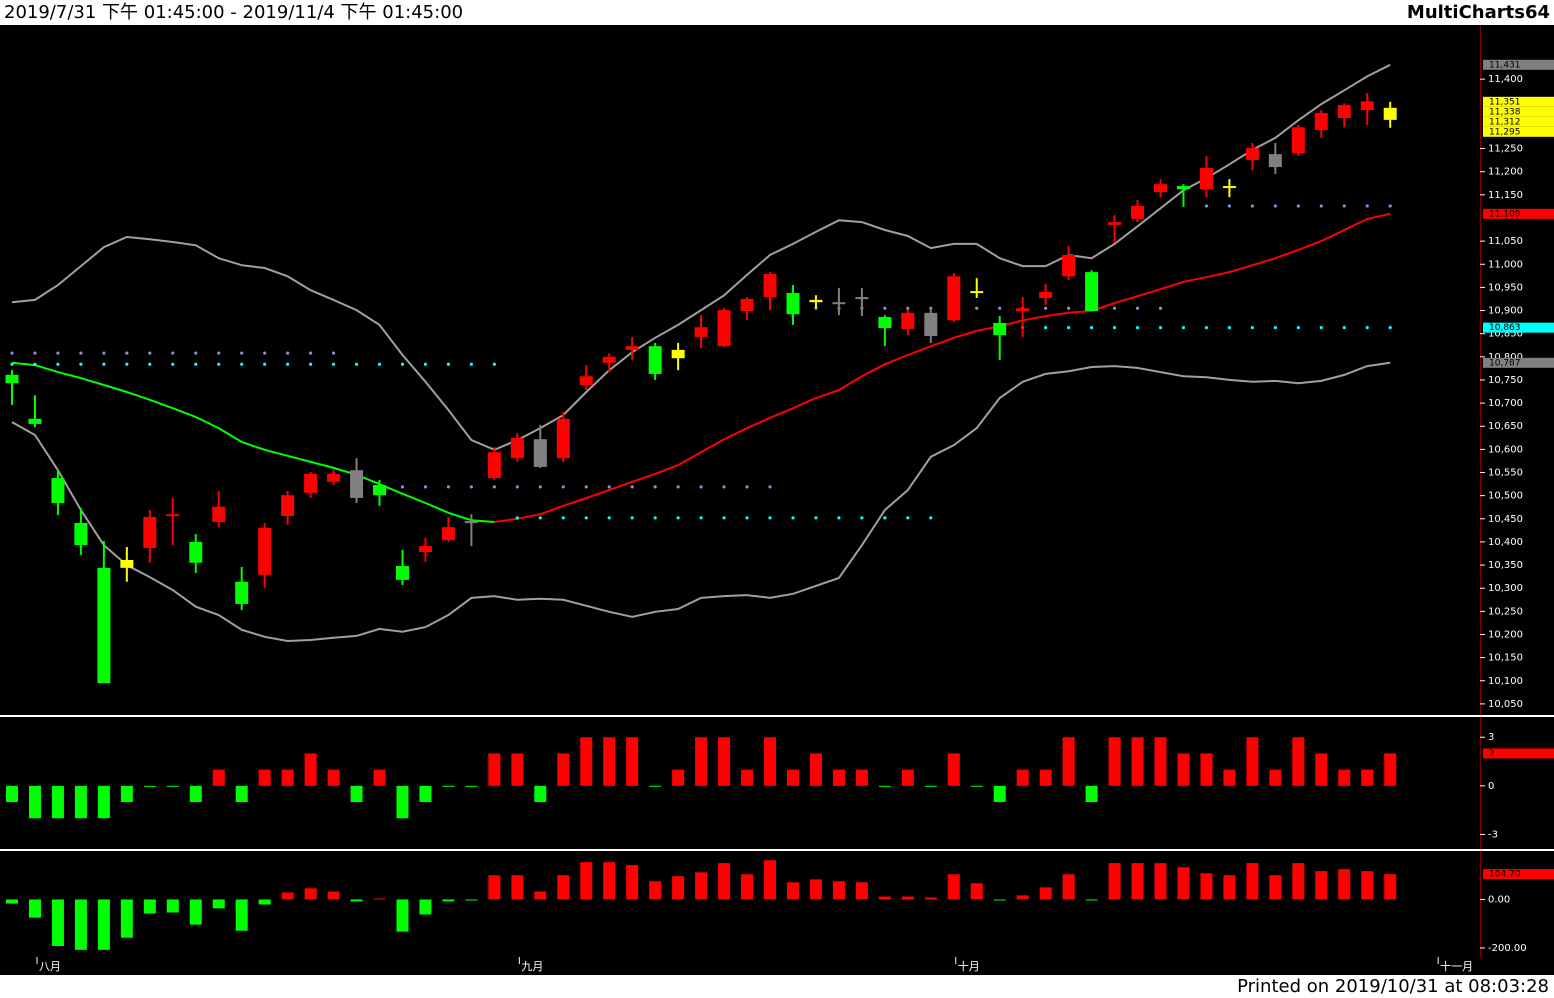 Image resolution: width=1554 pixels, height=998 pixels. Describe the element at coordinates (1505, 79) in the screenshot. I see `y-tick-label: 11,400` at that location.